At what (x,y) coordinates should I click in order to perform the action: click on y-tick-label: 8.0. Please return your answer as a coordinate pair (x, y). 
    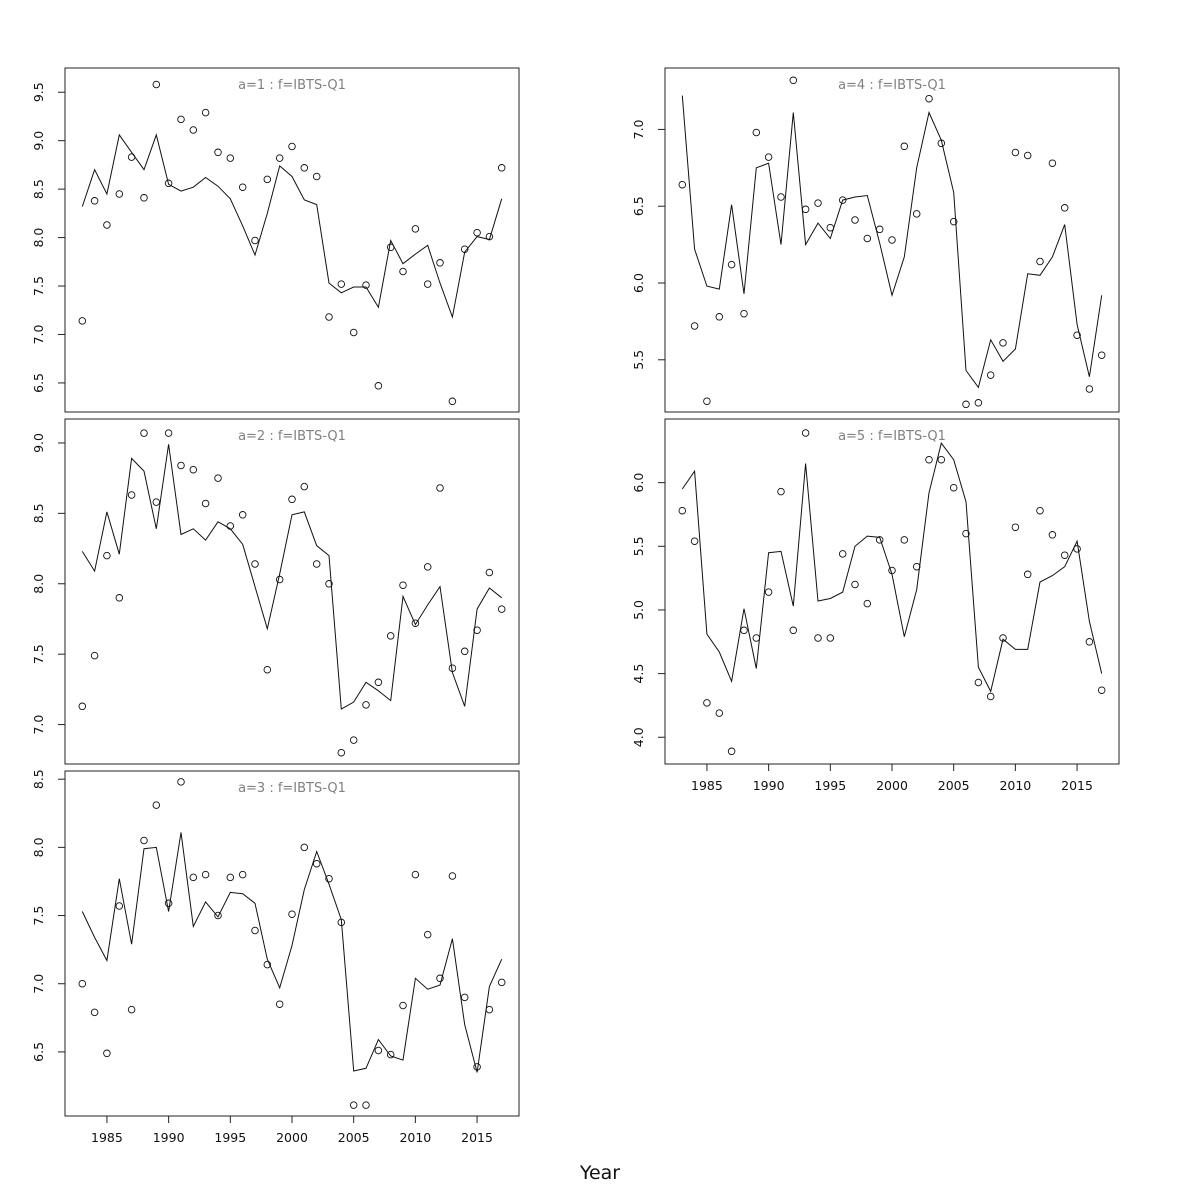
    Looking at the image, I should click on (38, 847).